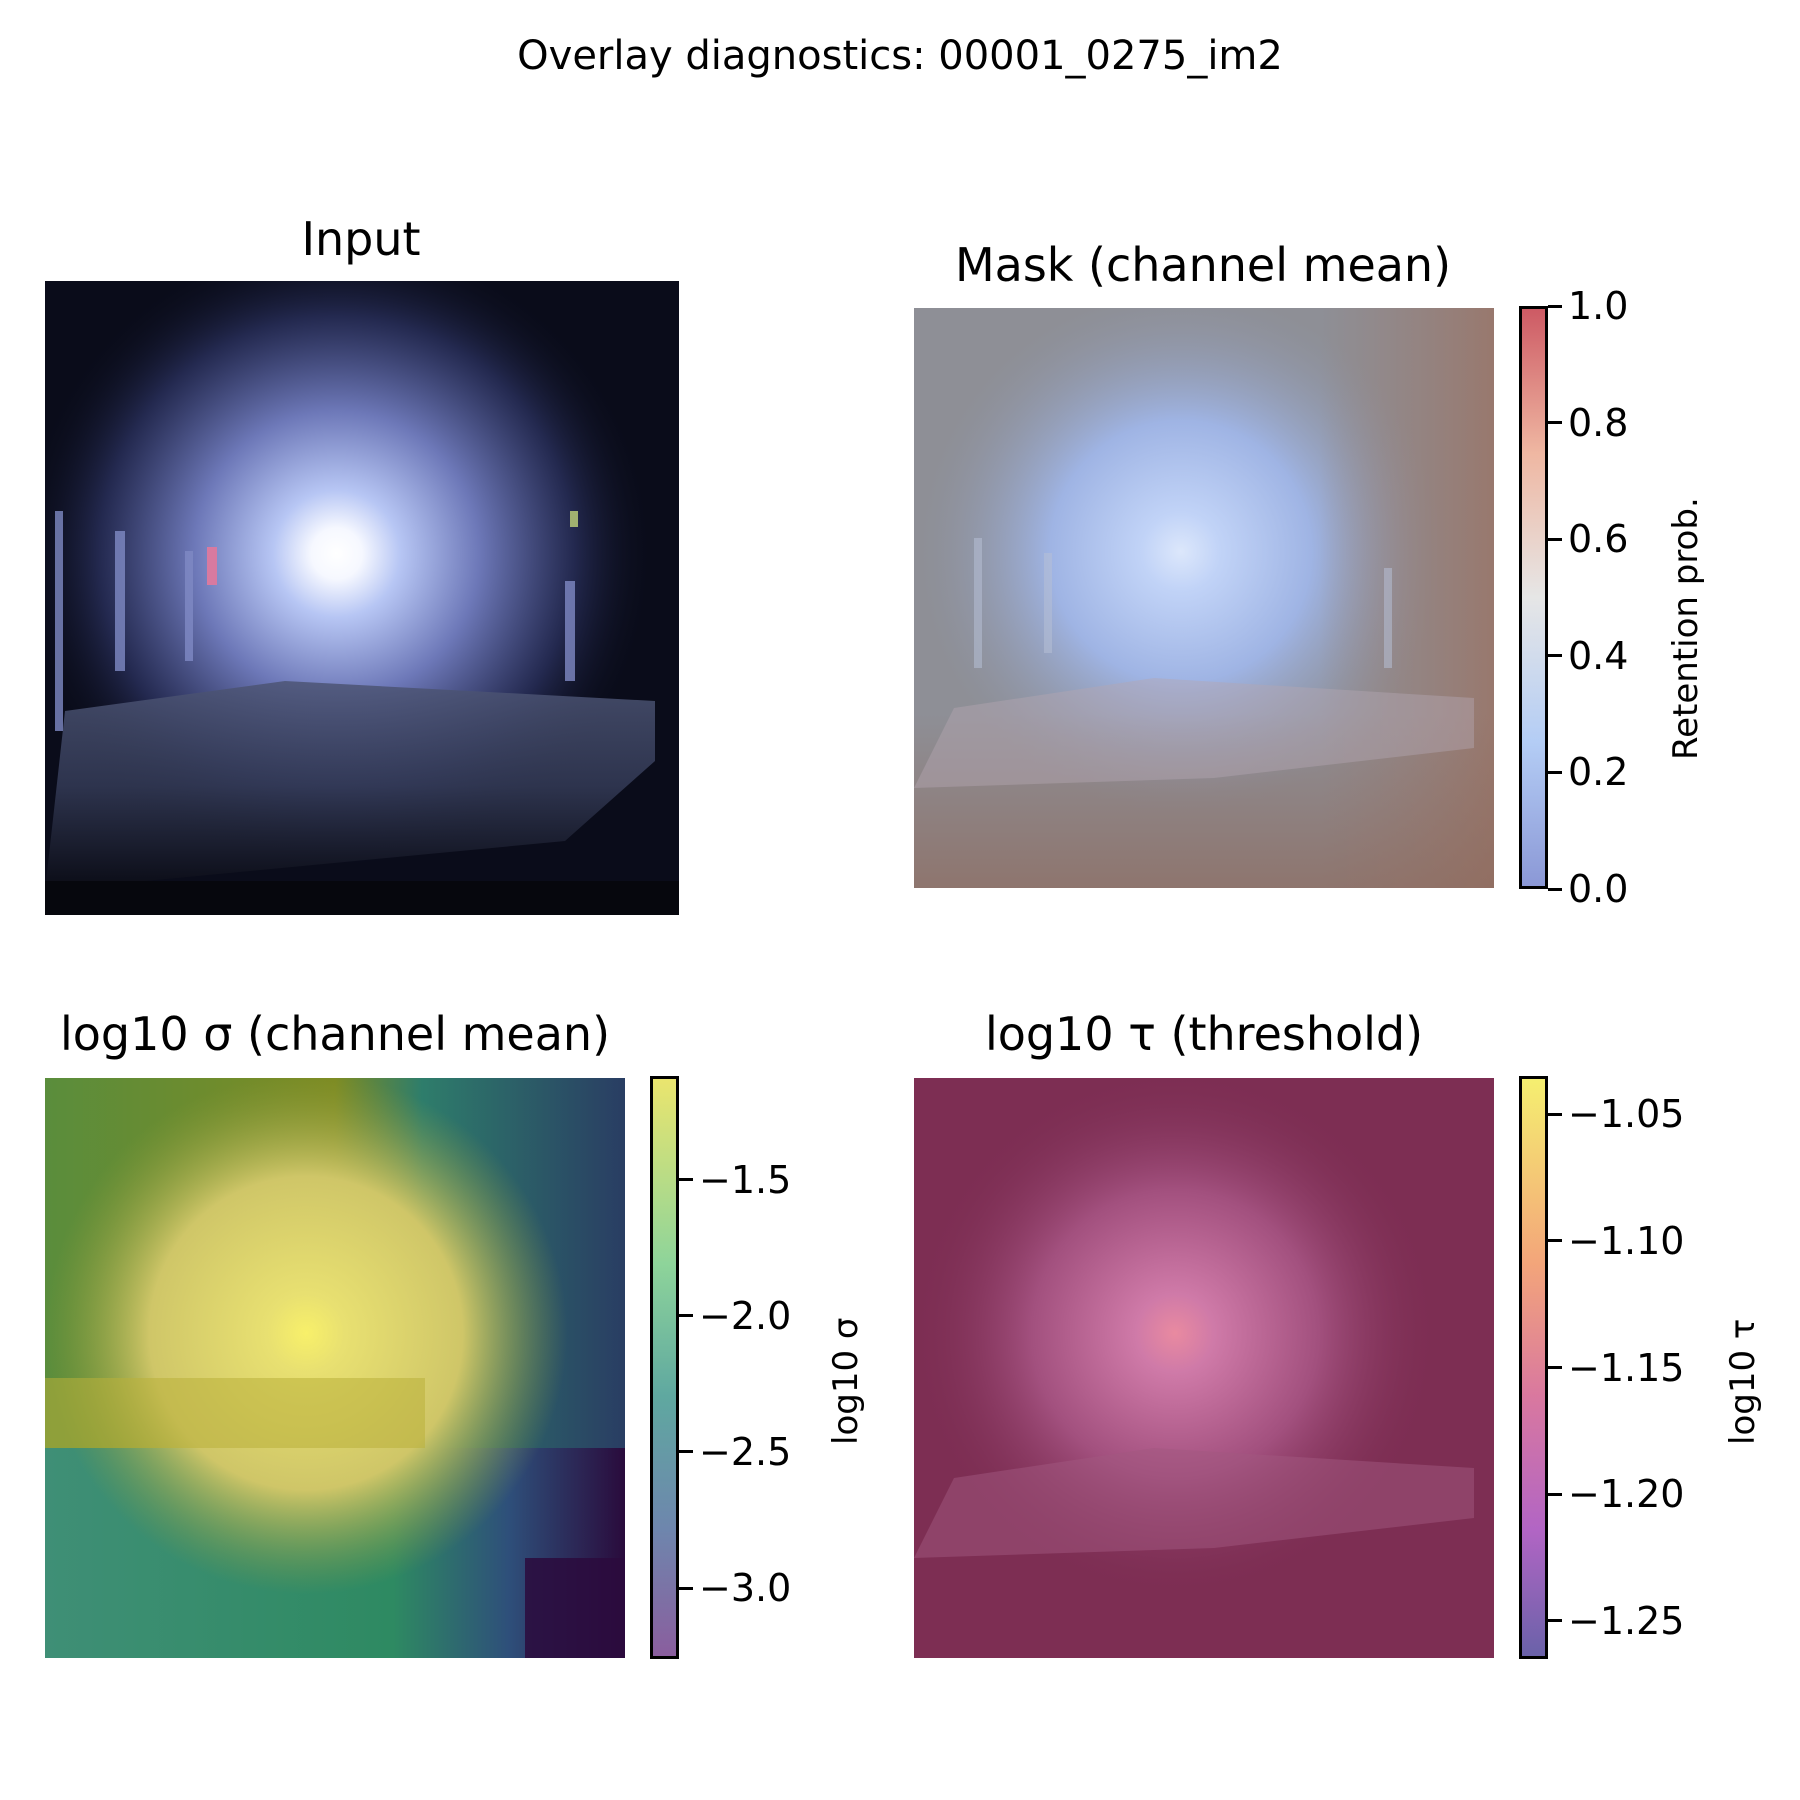  Describe the element at coordinates (1598, 889) in the screenshot. I see `colorbar-tick-label: 0.0` at that location.